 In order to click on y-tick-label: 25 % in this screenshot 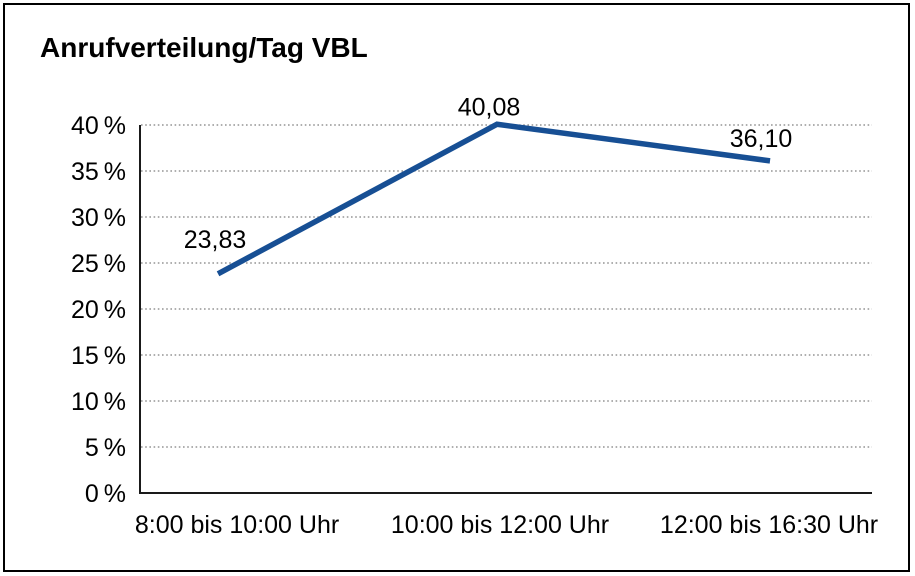, I will do `click(98, 264)`.